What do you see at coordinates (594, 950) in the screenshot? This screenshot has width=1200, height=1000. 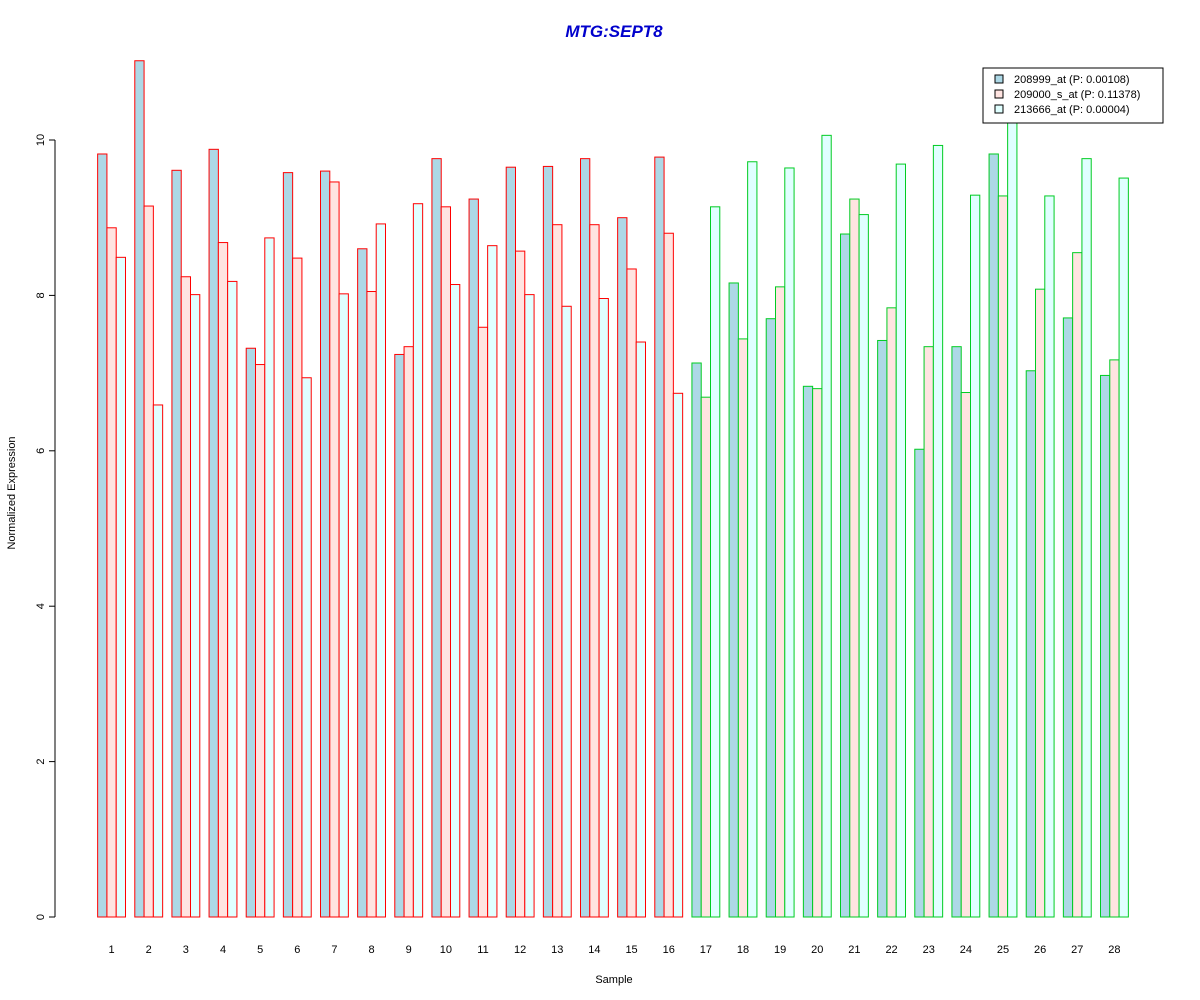 I see `x-tick-label: 14` at bounding box center [594, 950].